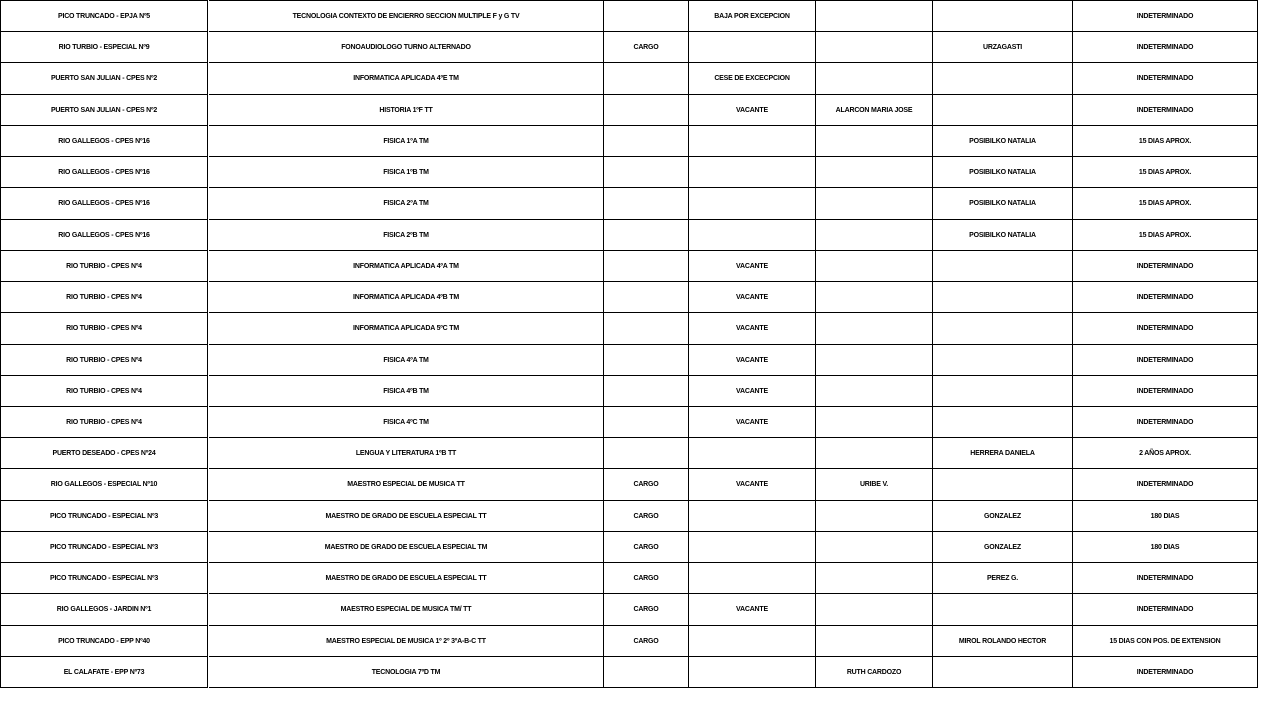 This screenshot has height=701, width=1261. What do you see at coordinates (104, 79) in the screenshot?
I see `table-cell: PUERTO SAN JULIAN - CPES Nº2` at bounding box center [104, 79].